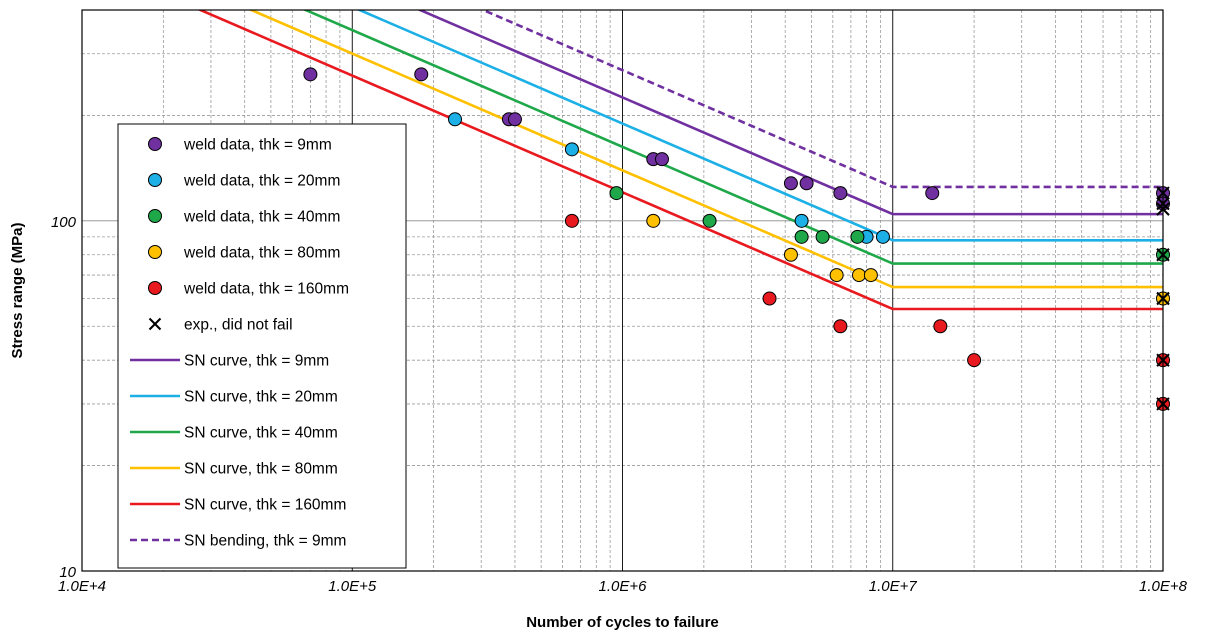  I want to click on legend-item: weld data, thk = 20mm, so click(244, 181).